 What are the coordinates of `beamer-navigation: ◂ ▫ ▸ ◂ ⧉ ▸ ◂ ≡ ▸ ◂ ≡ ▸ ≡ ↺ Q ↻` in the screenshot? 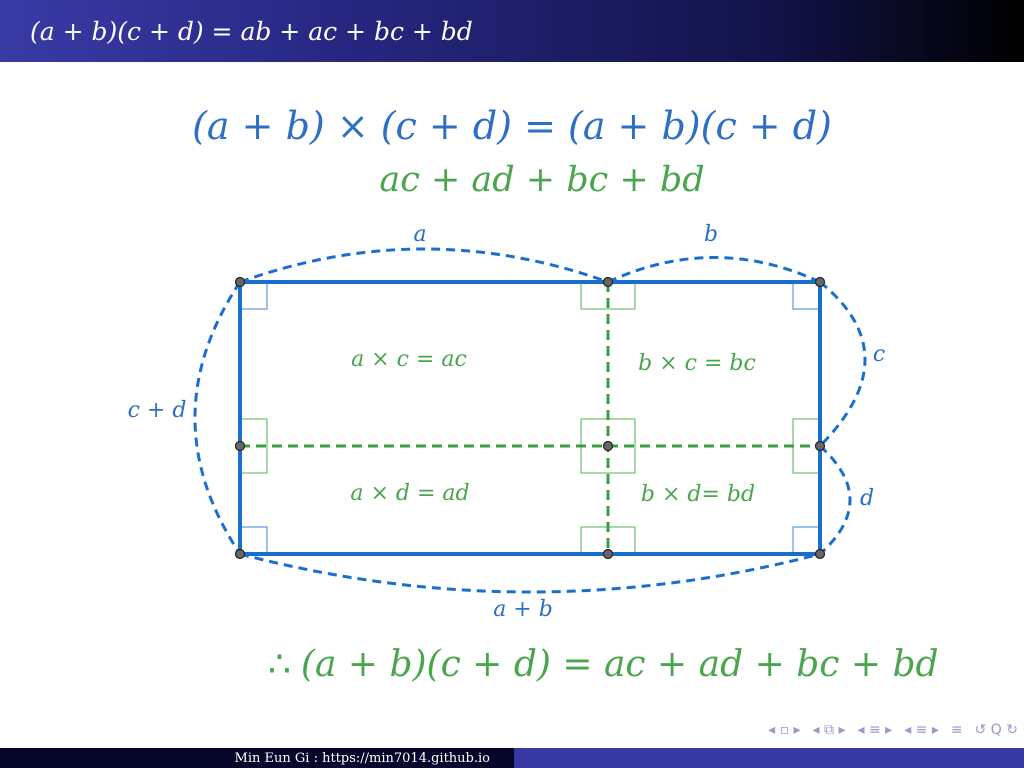 It's located at (893, 730).